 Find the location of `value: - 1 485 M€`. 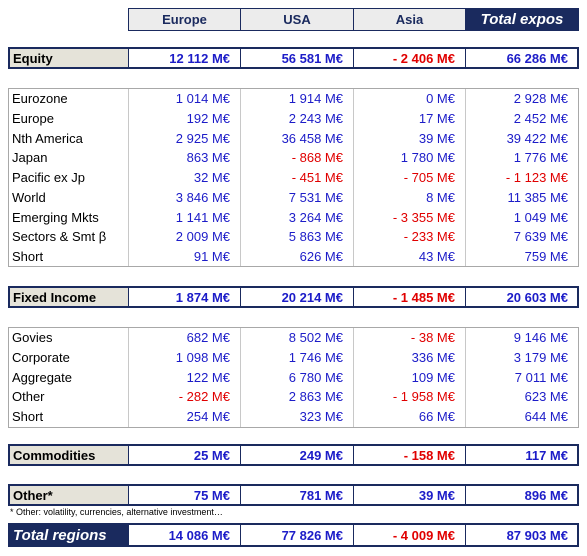

value: - 1 485 M€ is located at coordinates (423, 297).